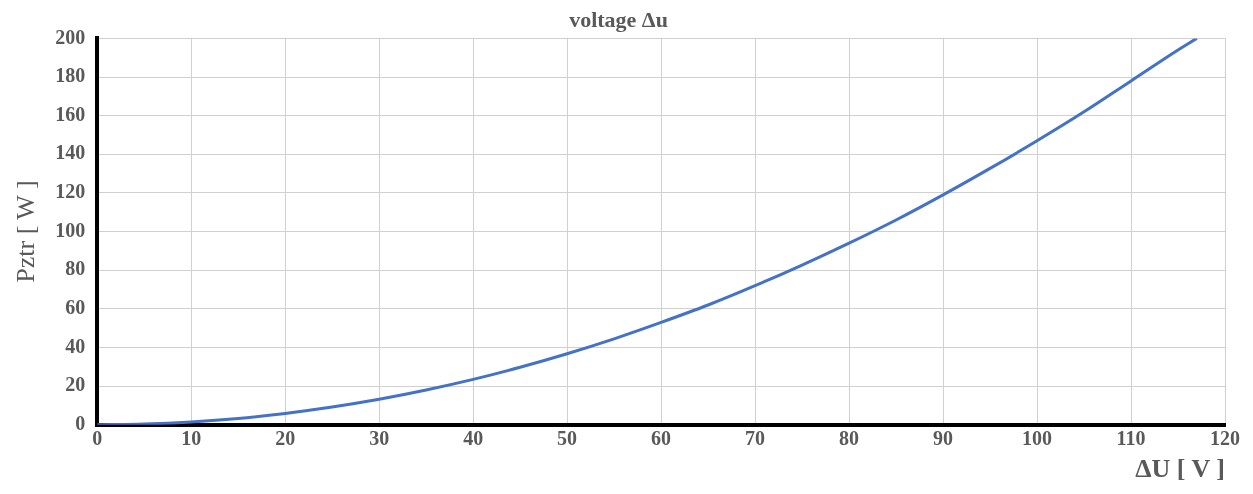  Describe the element at coordinates (26, 231) in the screenshot. I see `y-axis-title: Pztr [ W ]` at that location.